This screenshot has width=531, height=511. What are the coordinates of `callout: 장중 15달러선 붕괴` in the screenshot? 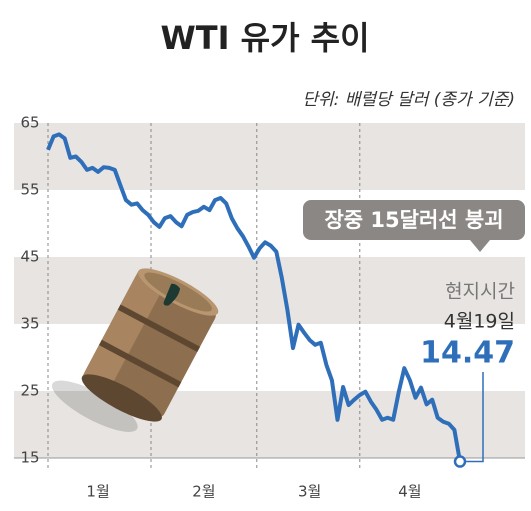 It's located at (414, 226).